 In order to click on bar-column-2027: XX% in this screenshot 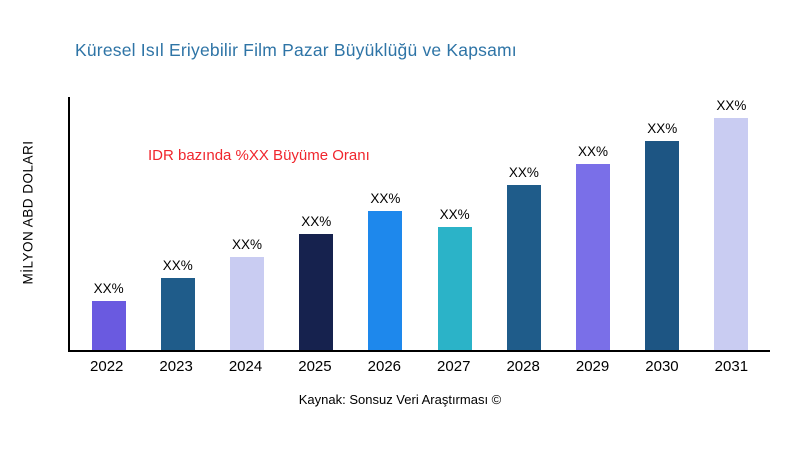, I will do `click(454, 278)`.